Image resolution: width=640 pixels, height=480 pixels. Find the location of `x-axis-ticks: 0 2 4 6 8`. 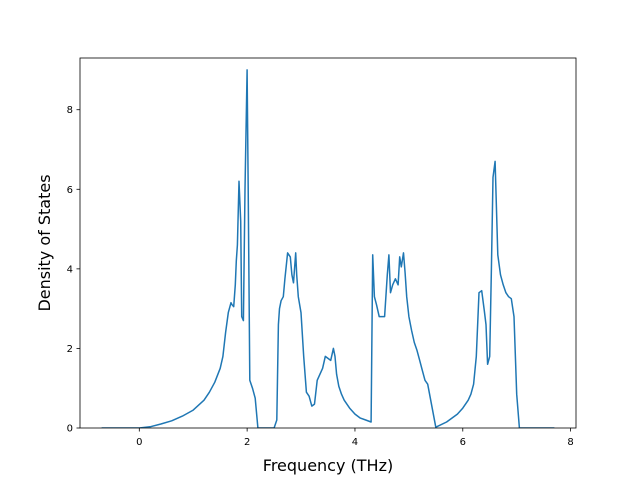

x-axis-ticks: 0 2 4 6 8 is located at coordinates (355, 438).